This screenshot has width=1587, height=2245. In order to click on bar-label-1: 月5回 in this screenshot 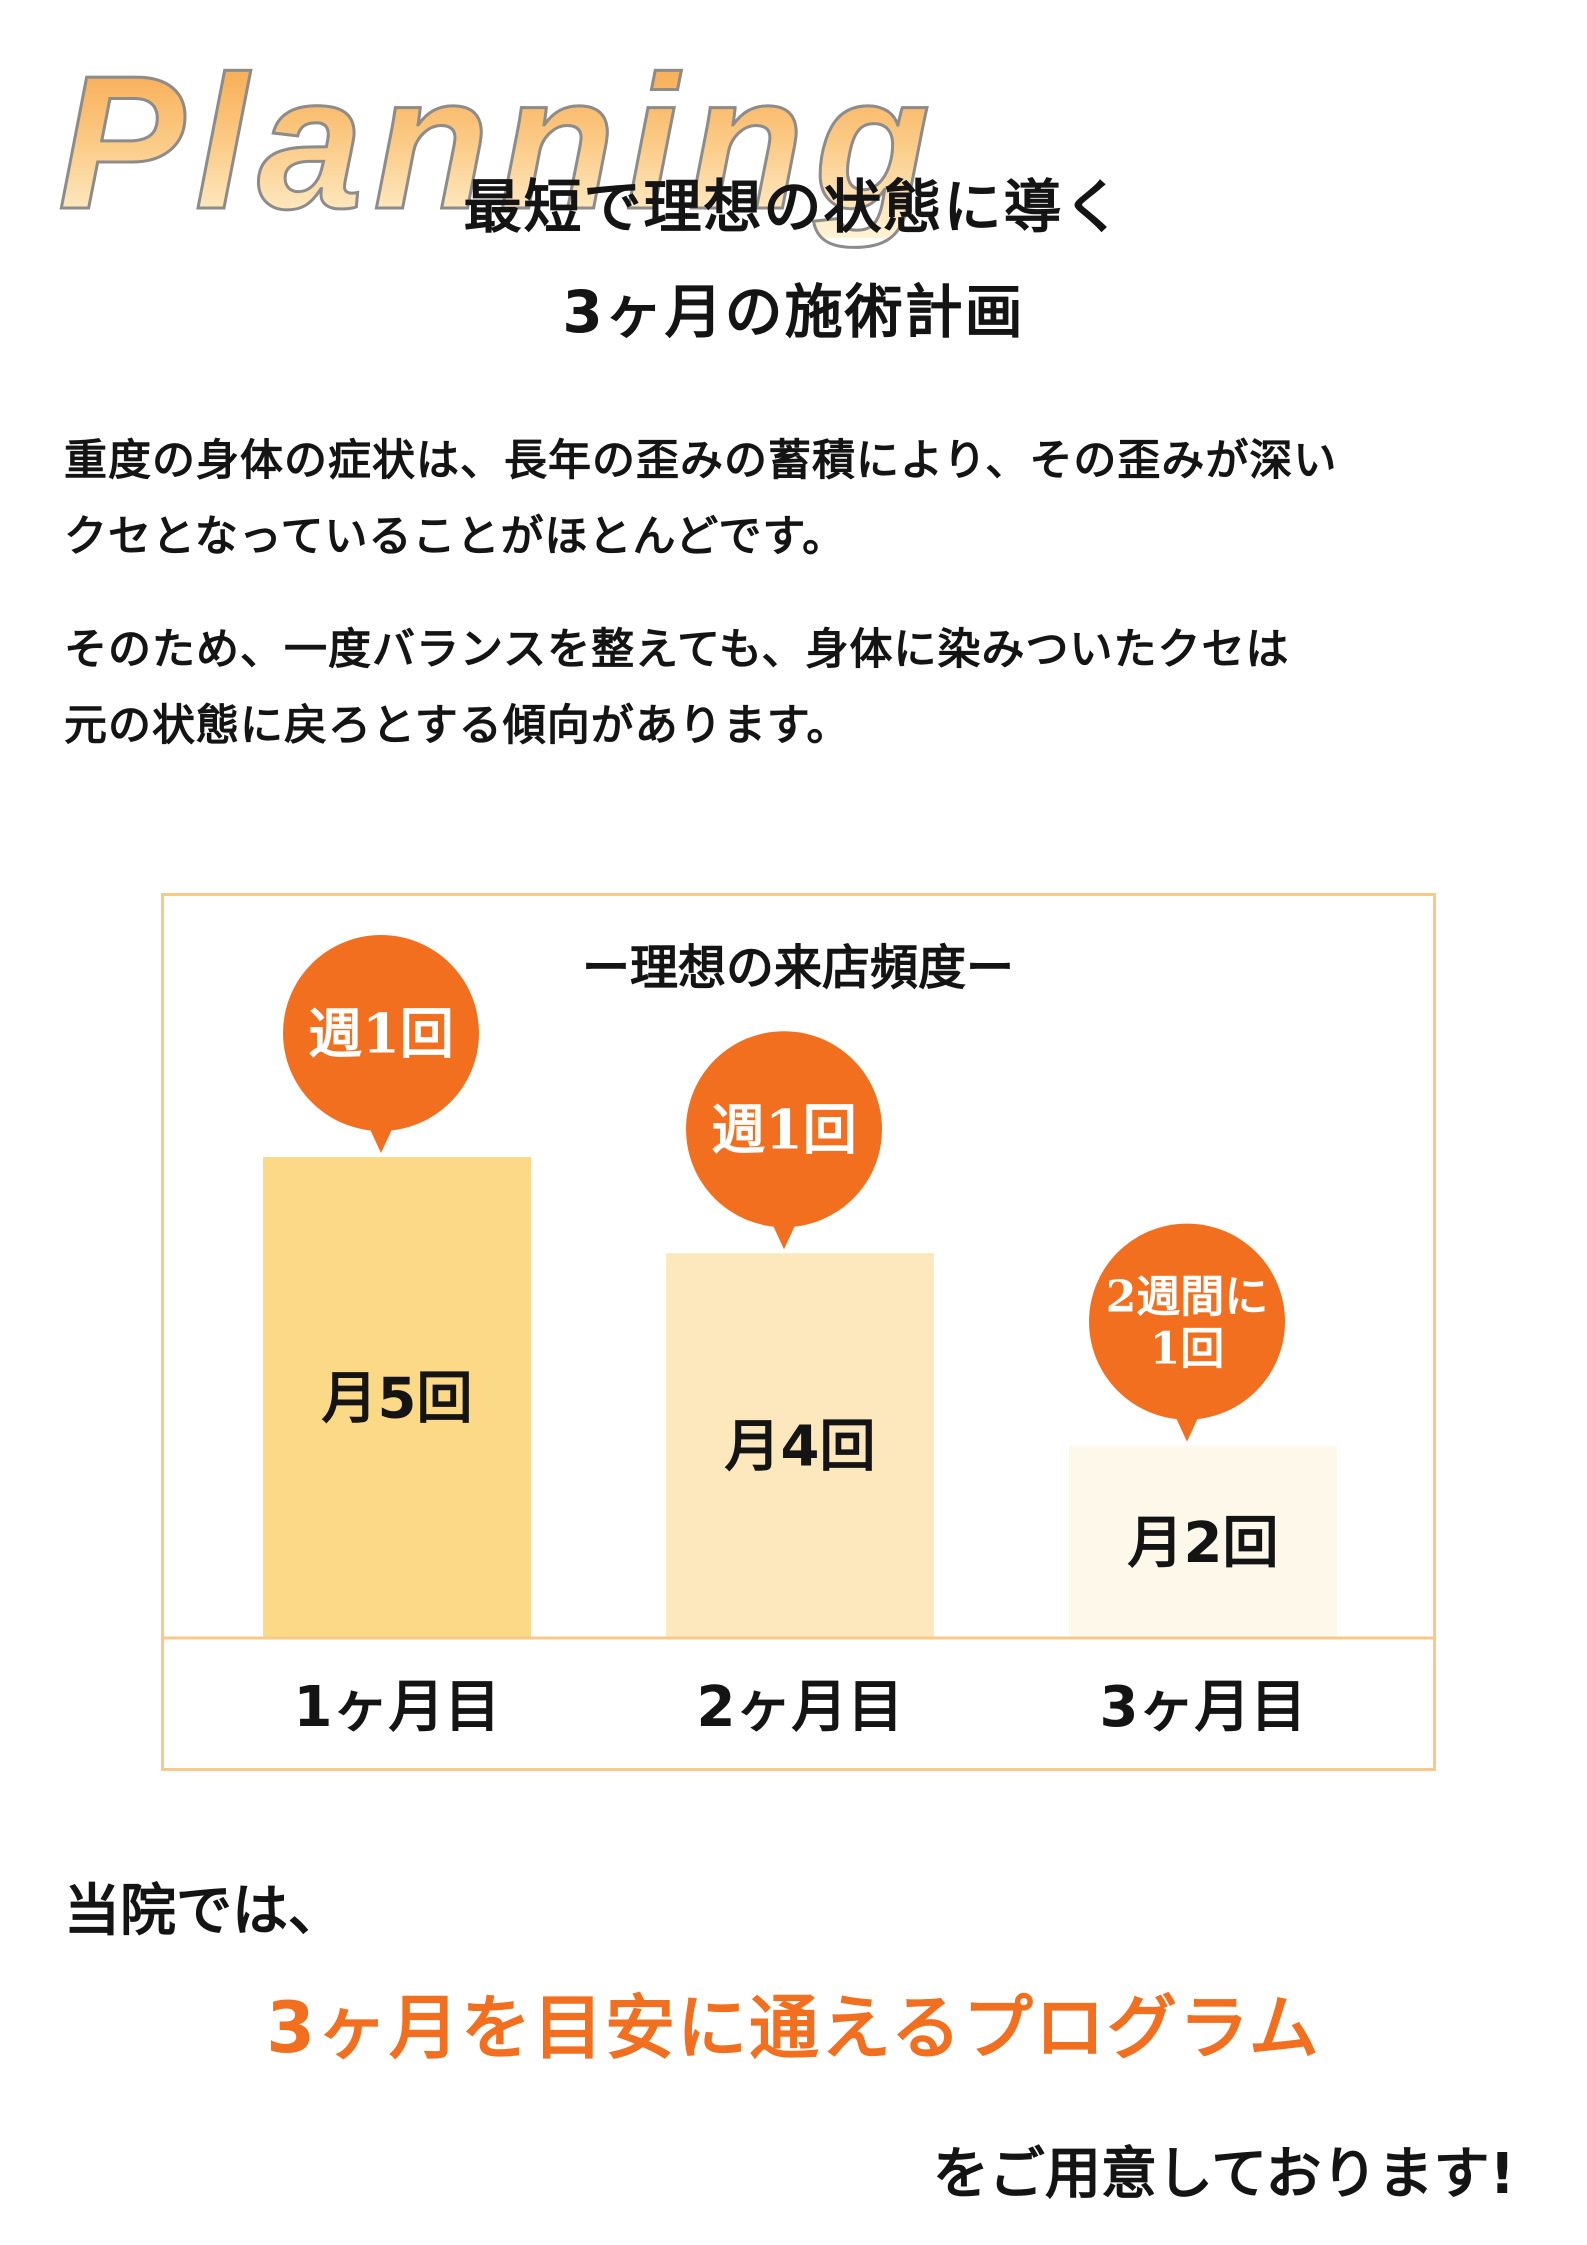, I will do `click(397, 1399)`.